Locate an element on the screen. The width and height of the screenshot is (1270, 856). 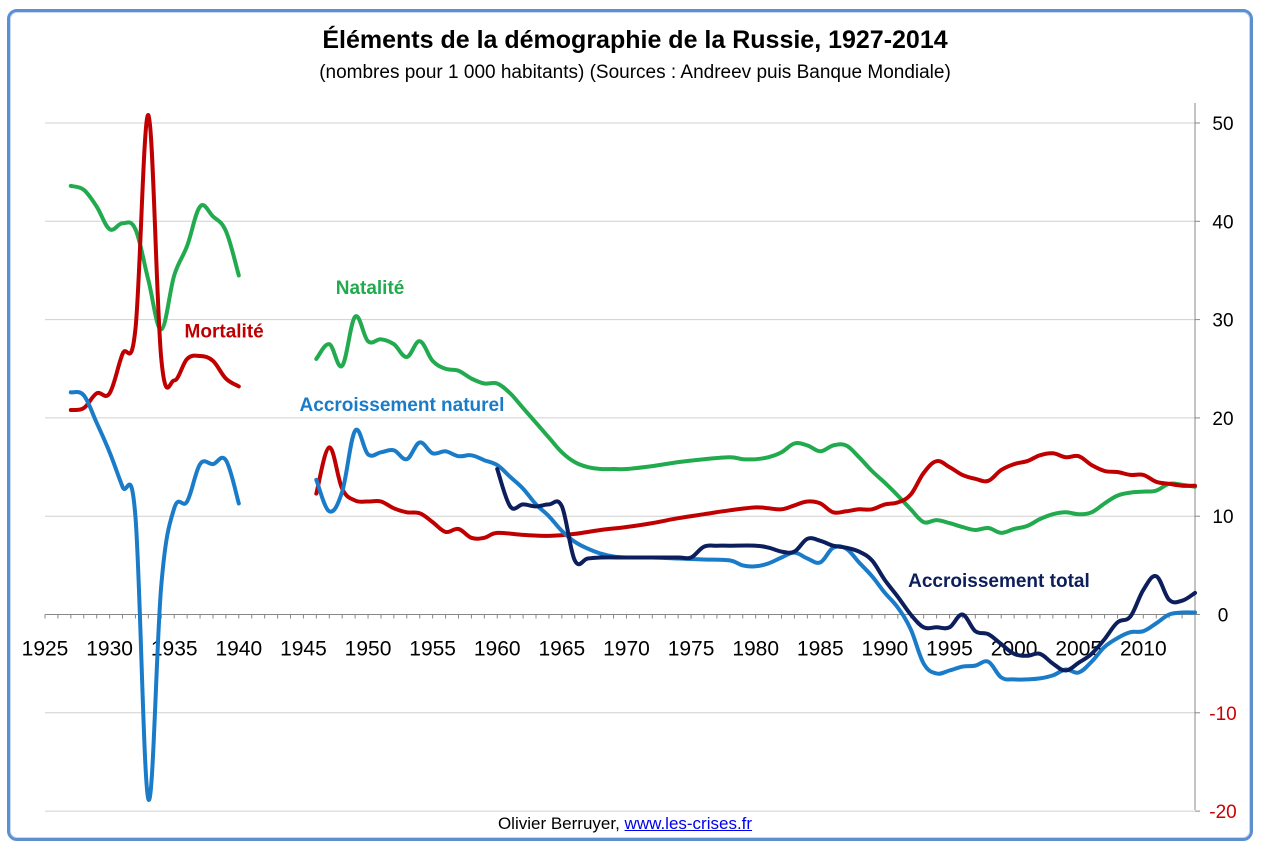
x-tick-label: 1985 is located at coordinates (820, 649).